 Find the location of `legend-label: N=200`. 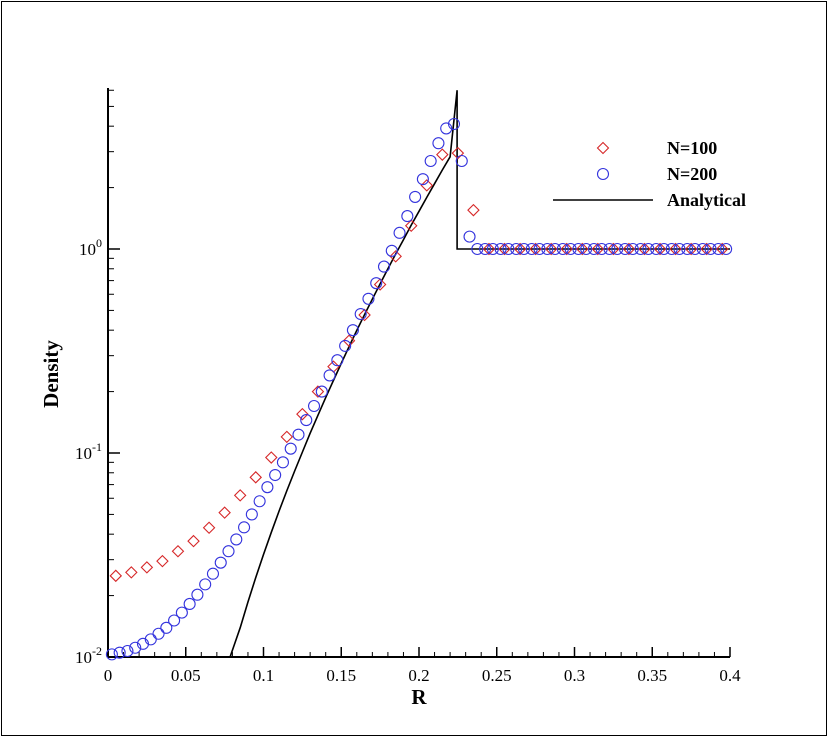

legend-label: N=200 is located at coordinates (692, 174).